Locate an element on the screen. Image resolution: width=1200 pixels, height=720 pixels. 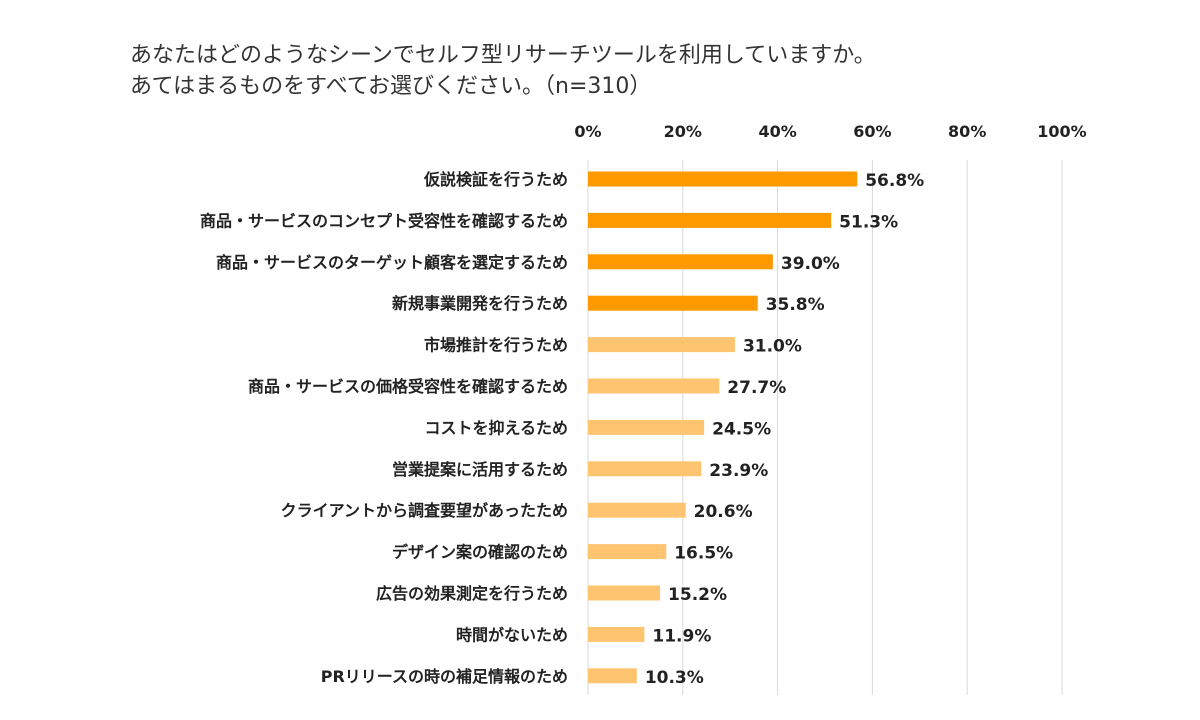
data-label: 16.5% is located at coordinates (703, 554).